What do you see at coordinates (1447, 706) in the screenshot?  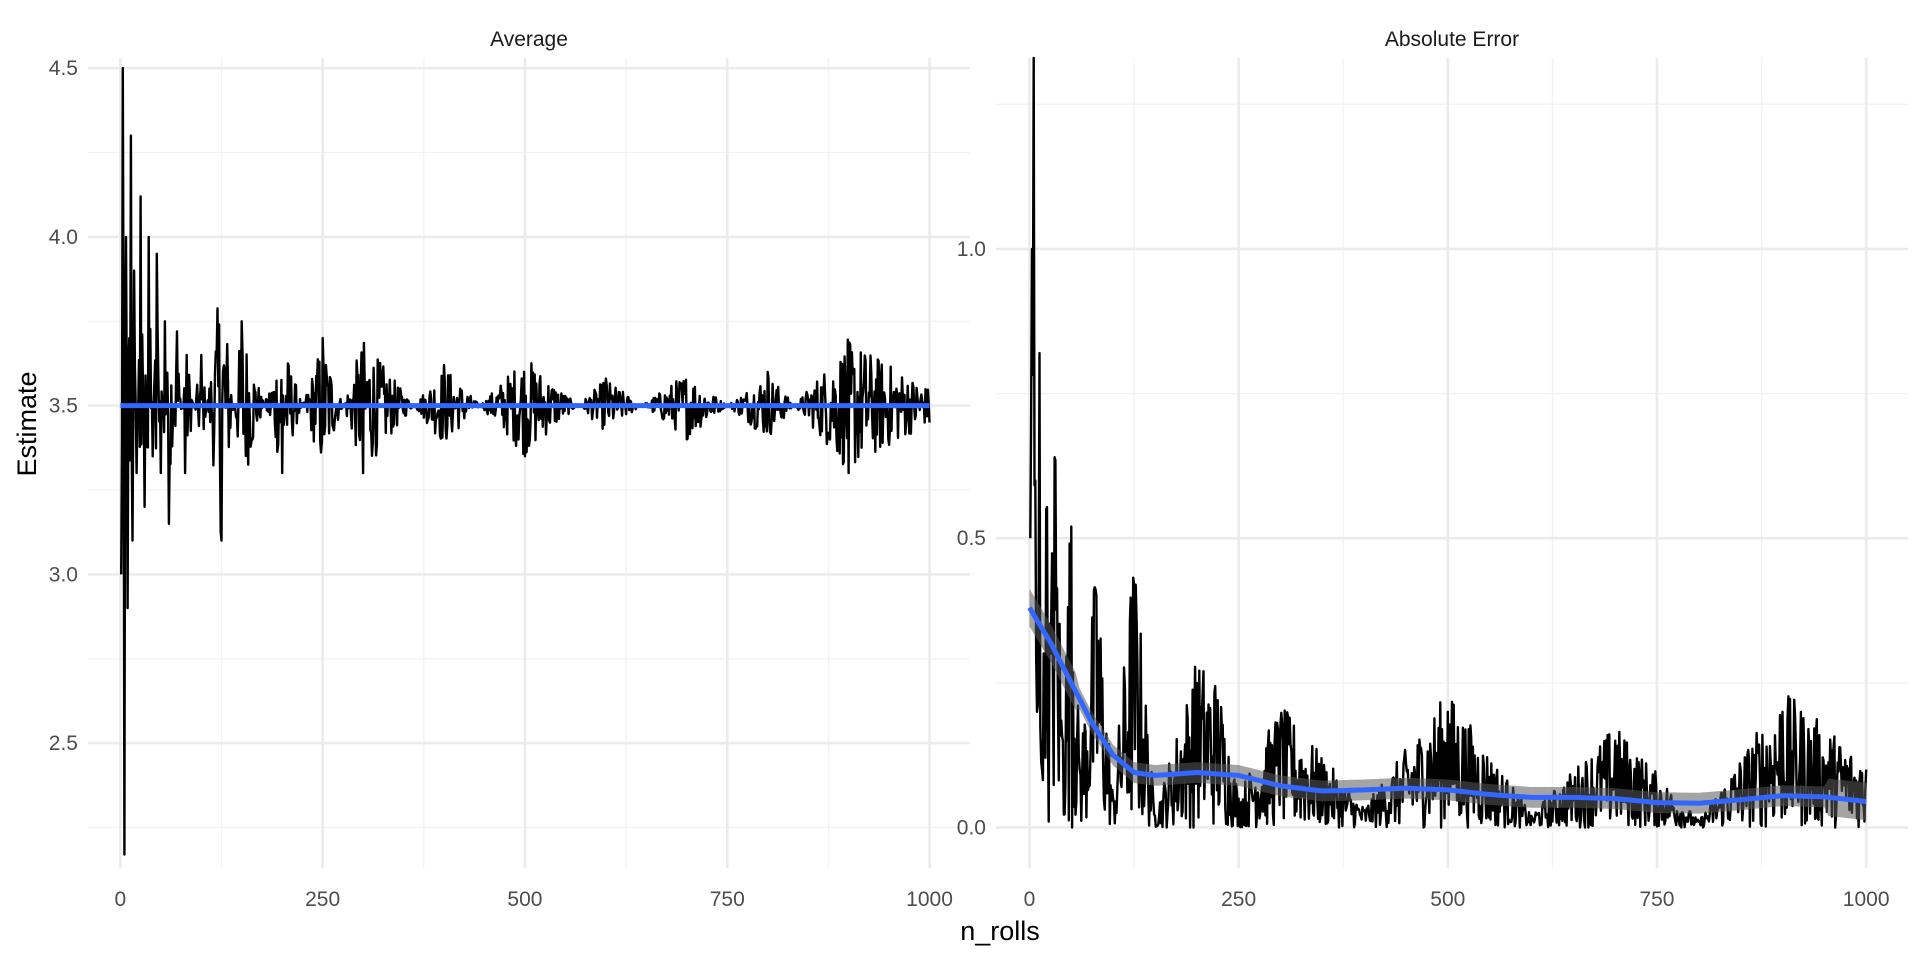 I see `smooth-trend-line` at bounding box center [1447, 706].